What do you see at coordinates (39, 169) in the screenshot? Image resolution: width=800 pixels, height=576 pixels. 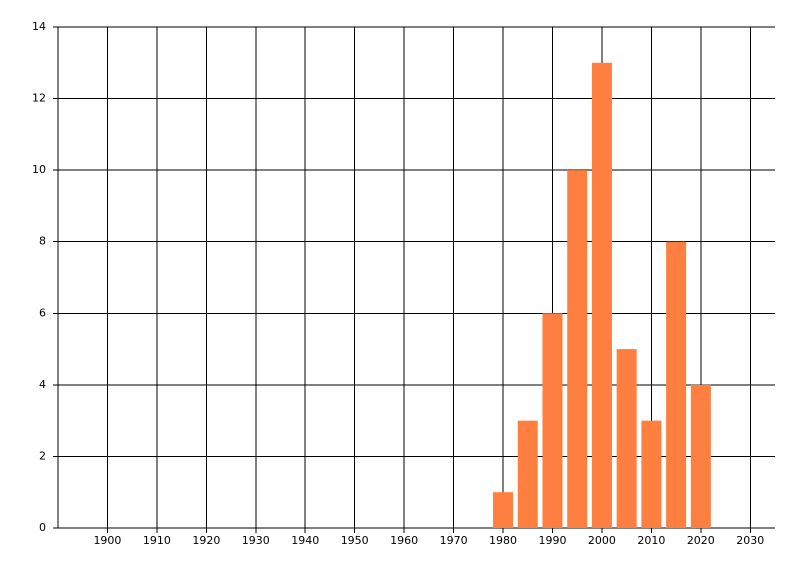 I see `y-tick-label: 10` at bounding box center [39, 169].